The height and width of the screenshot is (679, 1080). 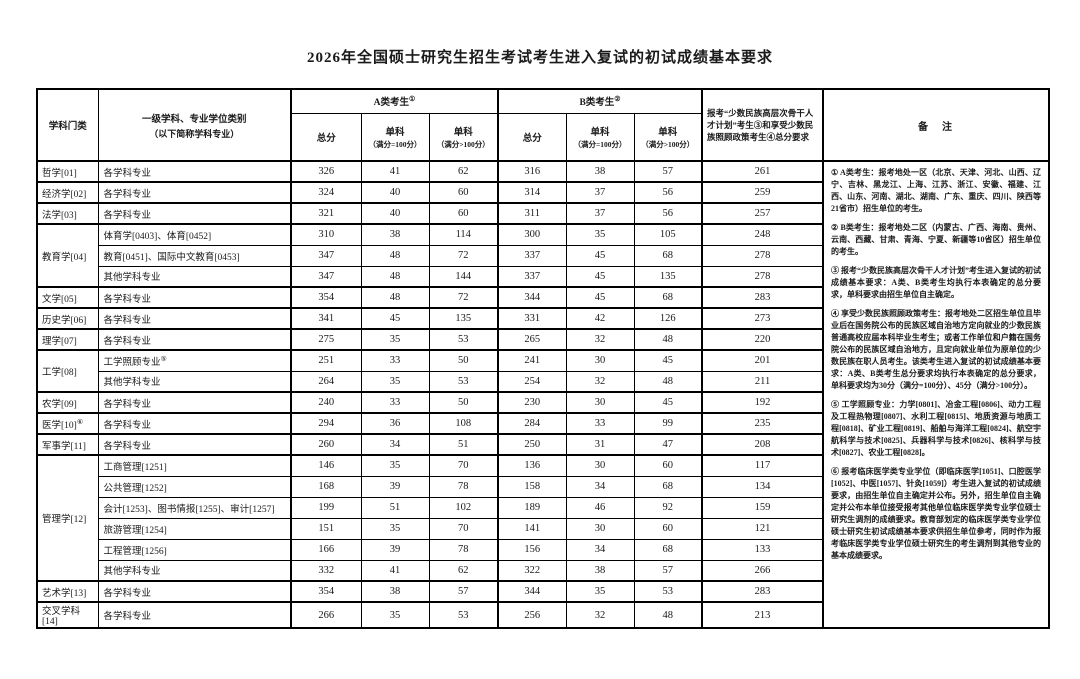 I want to click on discipline-cell: 各学科专业, so click(x=194, y=171).